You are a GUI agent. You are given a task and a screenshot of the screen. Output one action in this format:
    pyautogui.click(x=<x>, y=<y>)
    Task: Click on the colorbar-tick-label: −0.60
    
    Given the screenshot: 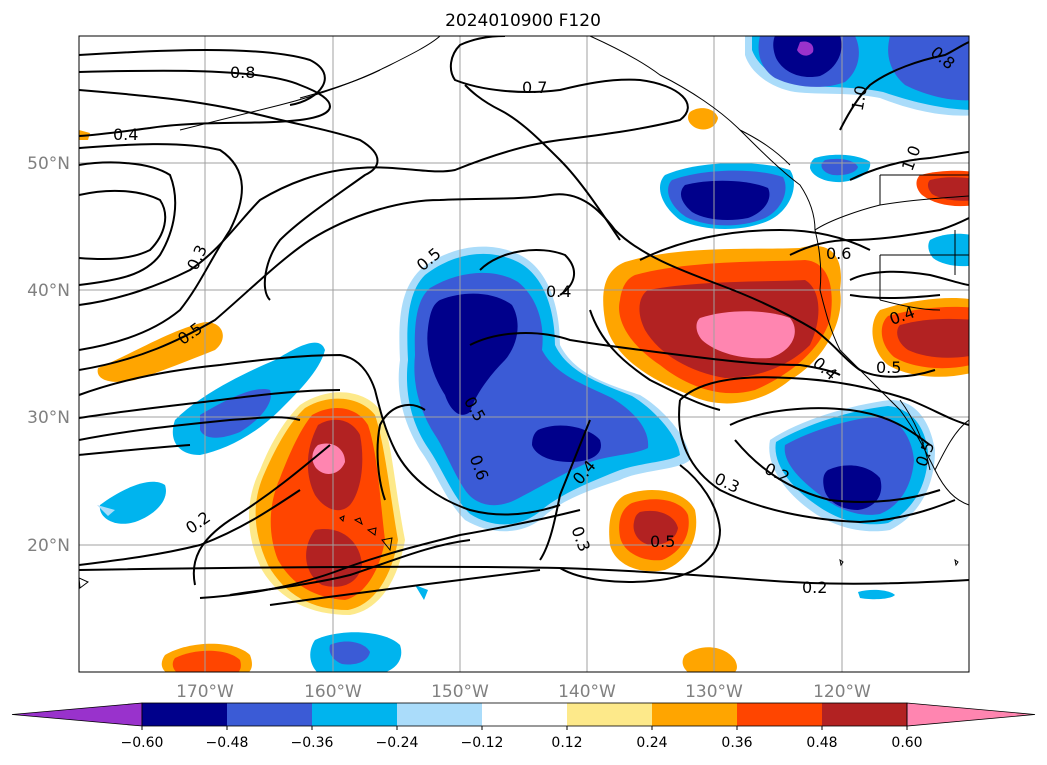 What is the action you would take?
    pyautogui.click(x=142, y=743)
    